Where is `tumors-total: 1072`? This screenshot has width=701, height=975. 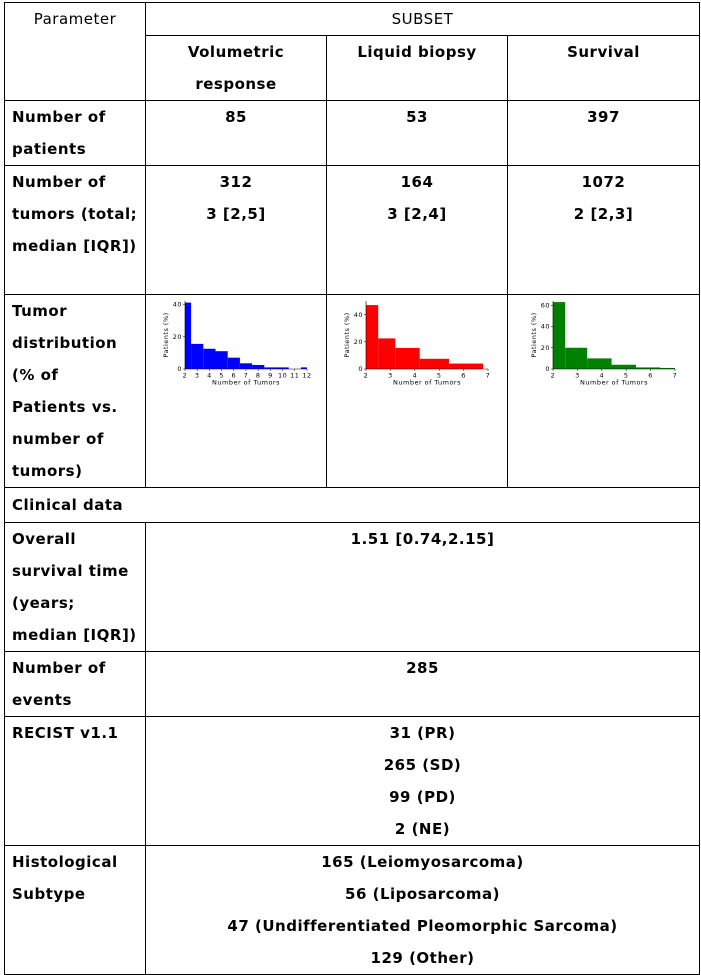 tumors-total: 1072 is located at coordinates (603, 182).